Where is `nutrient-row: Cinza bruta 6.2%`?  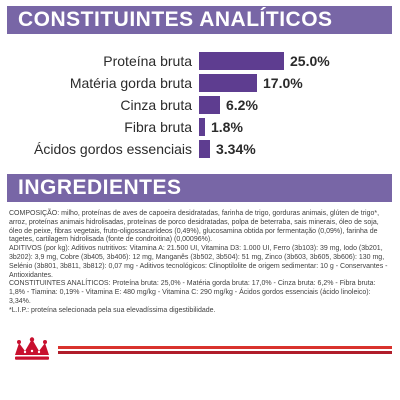
nutrient-row: Cinza bruta 6.2% is located at coordinates (200, 105).